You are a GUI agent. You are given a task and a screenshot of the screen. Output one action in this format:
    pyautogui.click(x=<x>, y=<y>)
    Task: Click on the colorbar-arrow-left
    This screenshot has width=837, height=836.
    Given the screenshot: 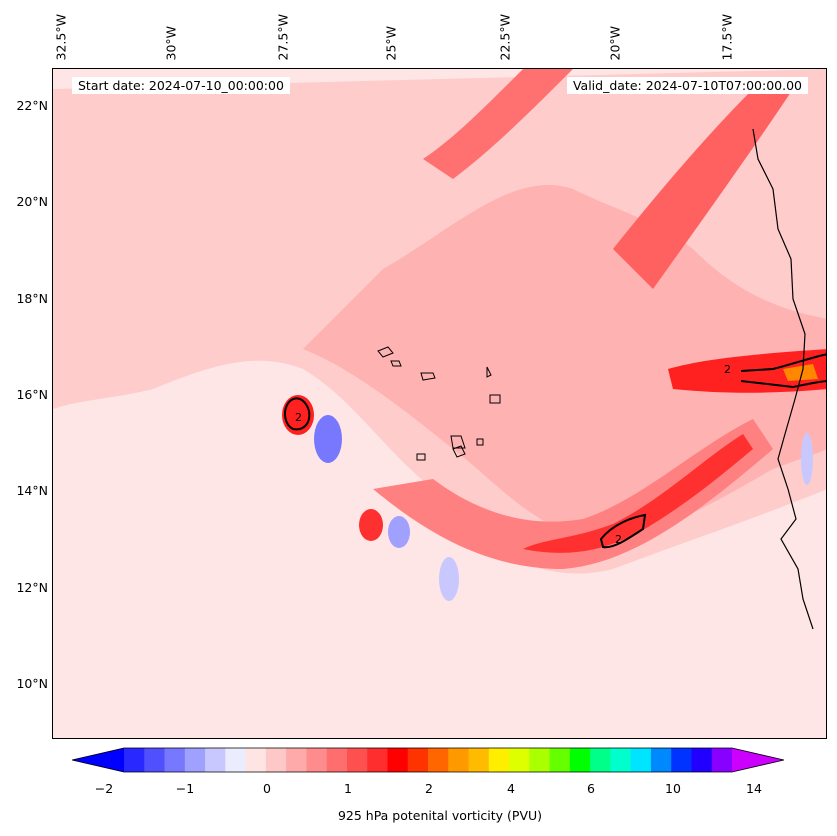 What is the action you would take?
    pyautogui.click(x=98, y=760)
    